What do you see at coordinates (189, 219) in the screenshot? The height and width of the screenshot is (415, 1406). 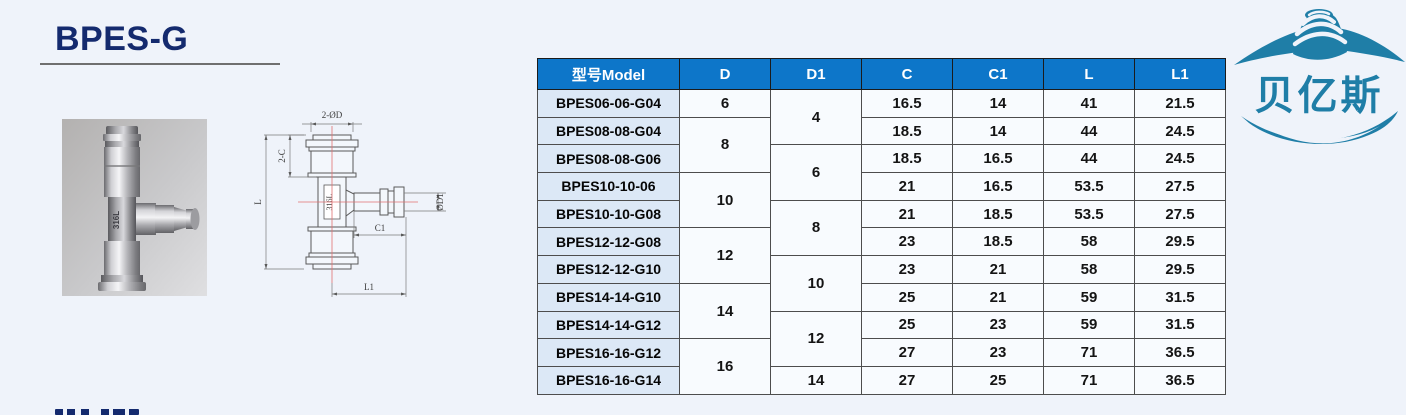 I see `branch-tip-ring` at bounding box center [189, 219].